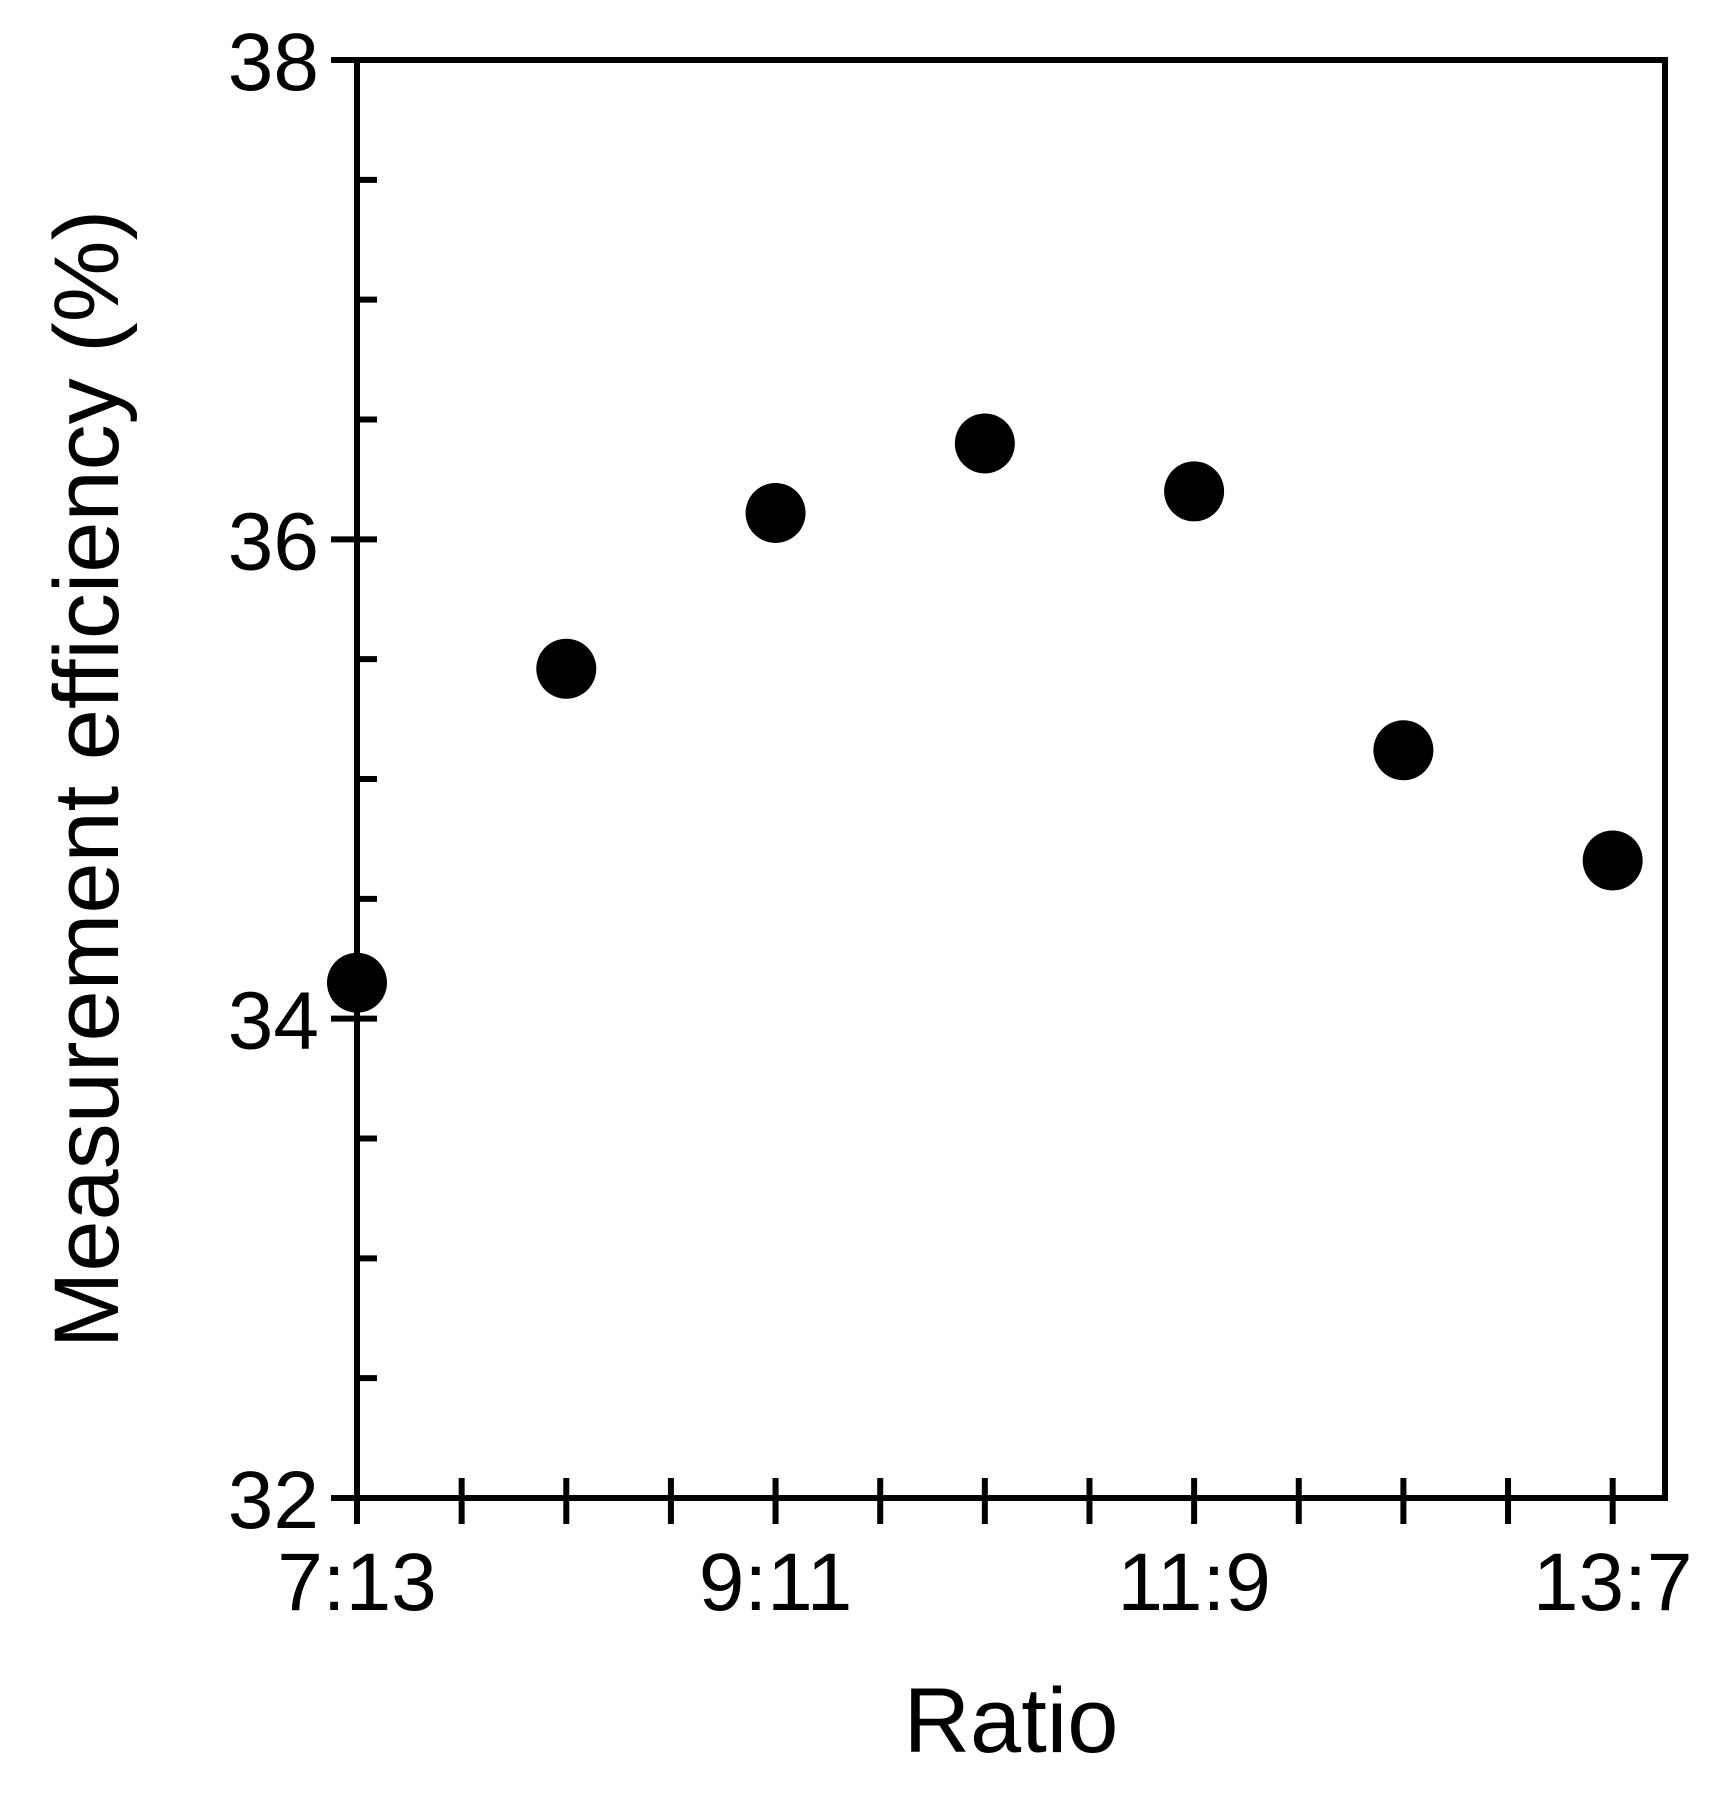 The height and width of the screenshot is (1794, 1731). I want to click on y-tick-label: 34, so click(273, 1021).